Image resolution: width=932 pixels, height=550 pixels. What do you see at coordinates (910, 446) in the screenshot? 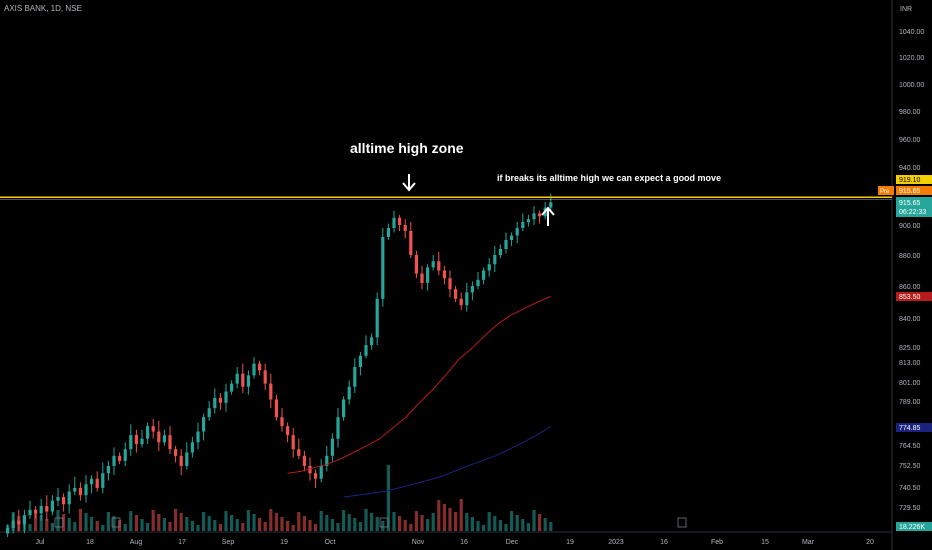
I see `y-tick-label: 764.50` at bounding box center [910, 446].